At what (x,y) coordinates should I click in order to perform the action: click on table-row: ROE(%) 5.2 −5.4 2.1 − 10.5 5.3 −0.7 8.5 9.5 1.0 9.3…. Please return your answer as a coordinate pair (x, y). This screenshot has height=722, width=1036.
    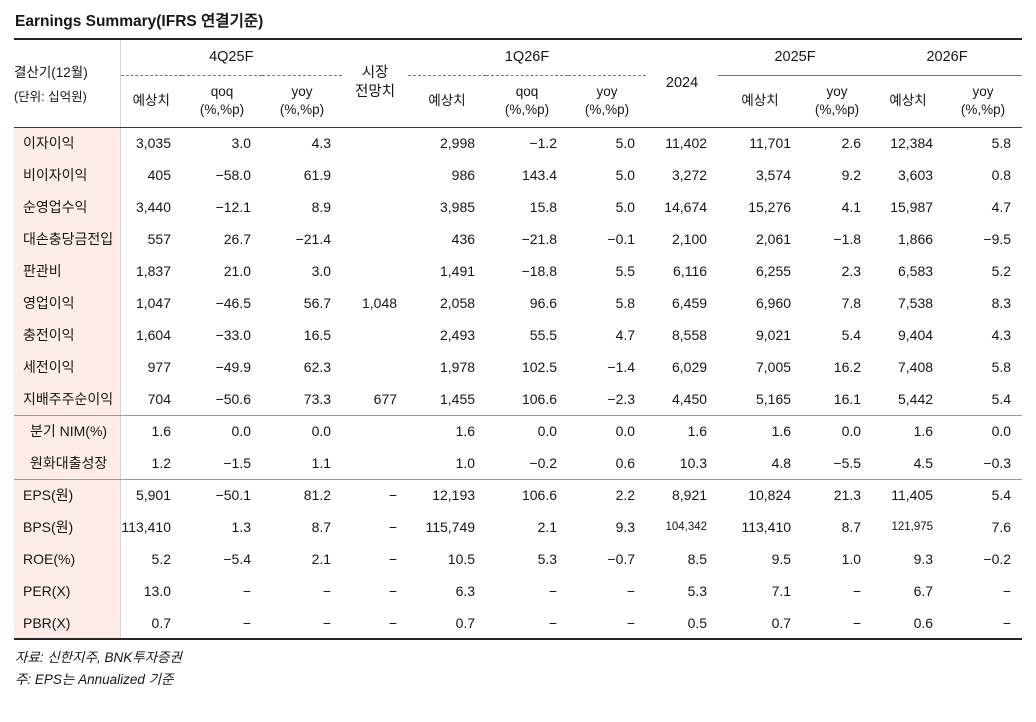
    Looking at the image, I should click on (518, 559).